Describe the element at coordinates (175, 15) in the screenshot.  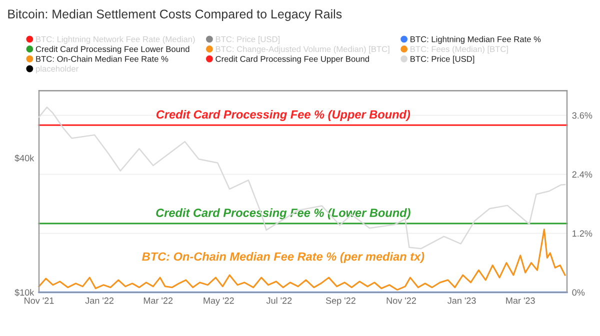
I see `chart-title: Bitcoin: Median Settlement Costs Compared to Legacy Rails` at that location.